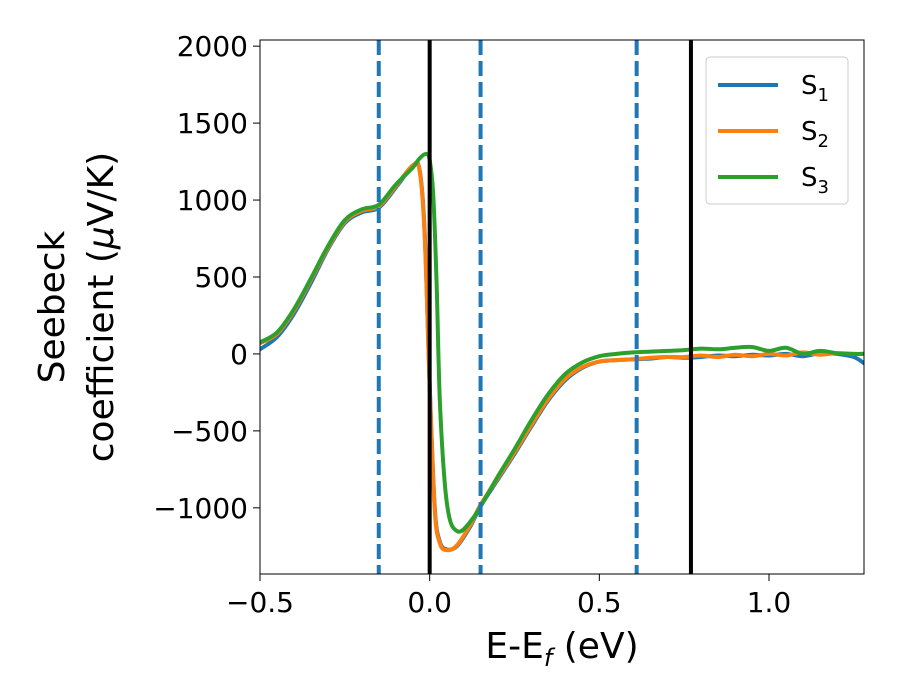 The width and height of the screenshot is (900, 700). What do you see at coordinates (769, 602) in the screenshot?
I see `x-tick-label: 1.0` at bounding box center [769, 602].